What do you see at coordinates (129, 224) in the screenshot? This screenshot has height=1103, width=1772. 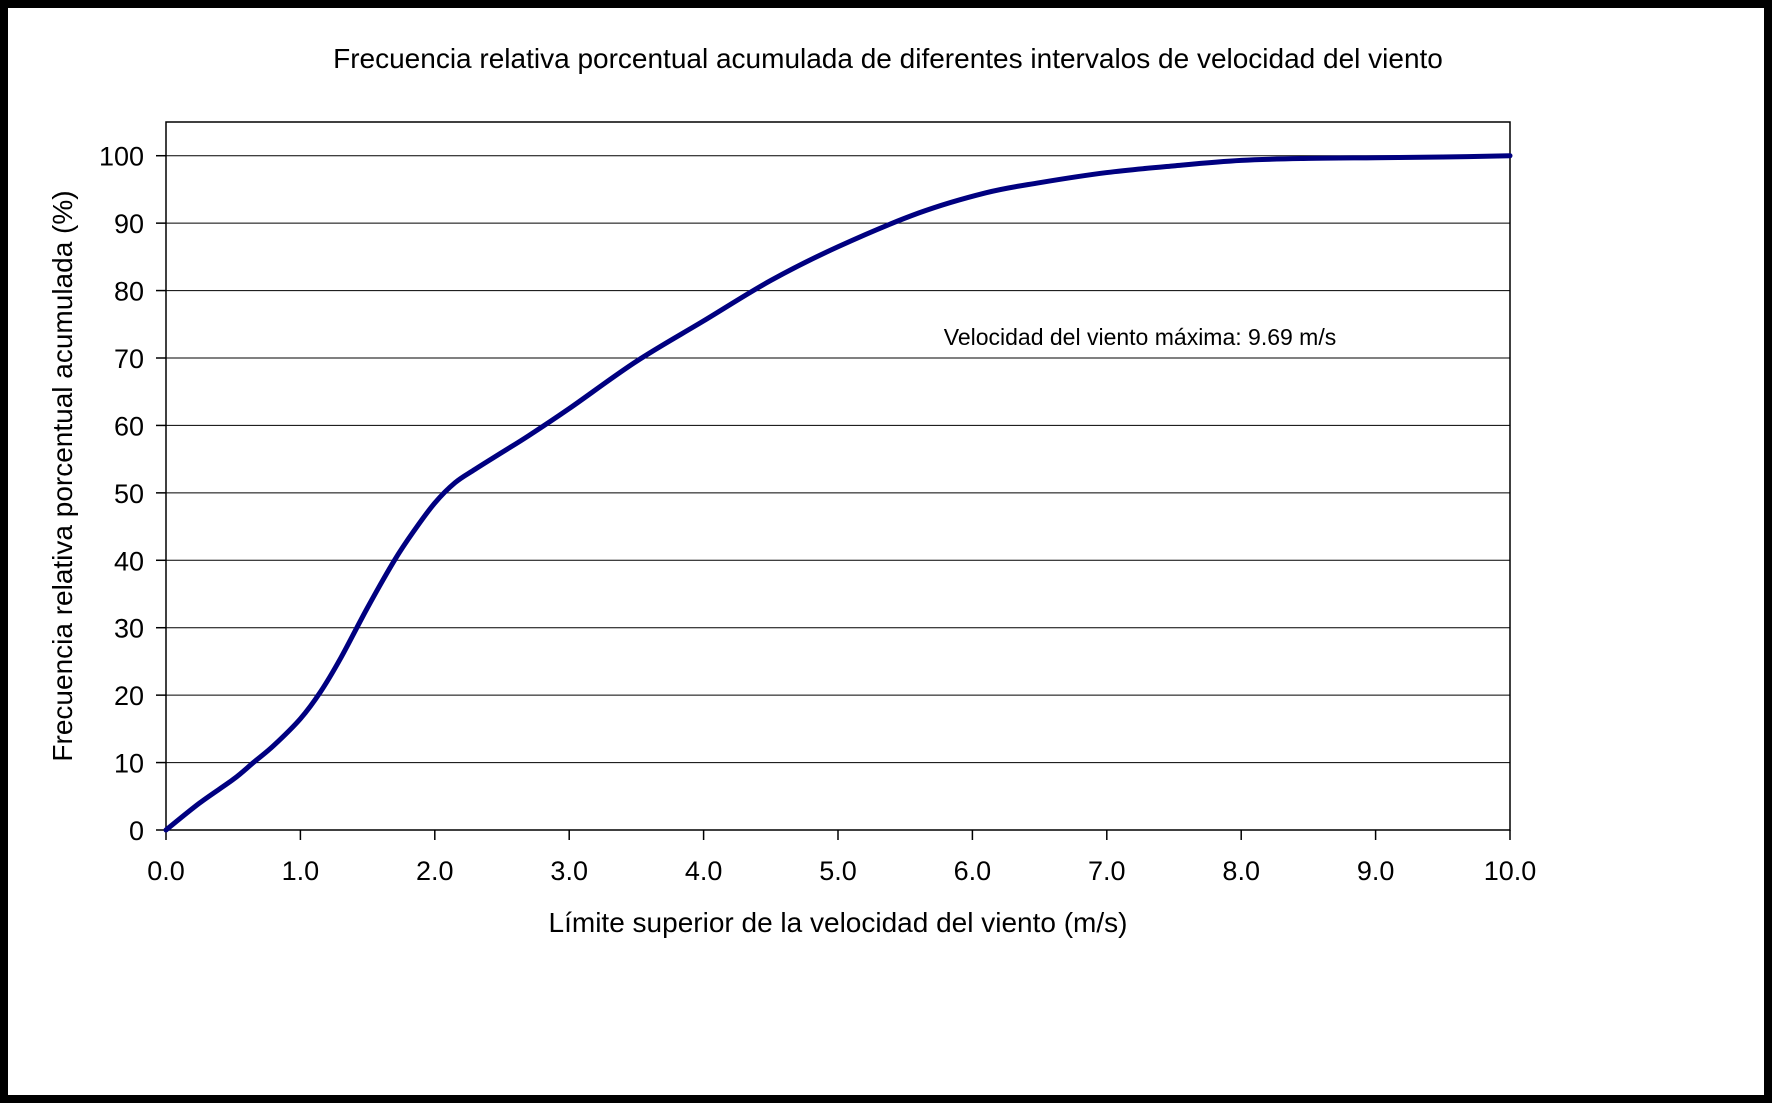 I see `y-tick-label: 90` at bounding box center [129, 224].